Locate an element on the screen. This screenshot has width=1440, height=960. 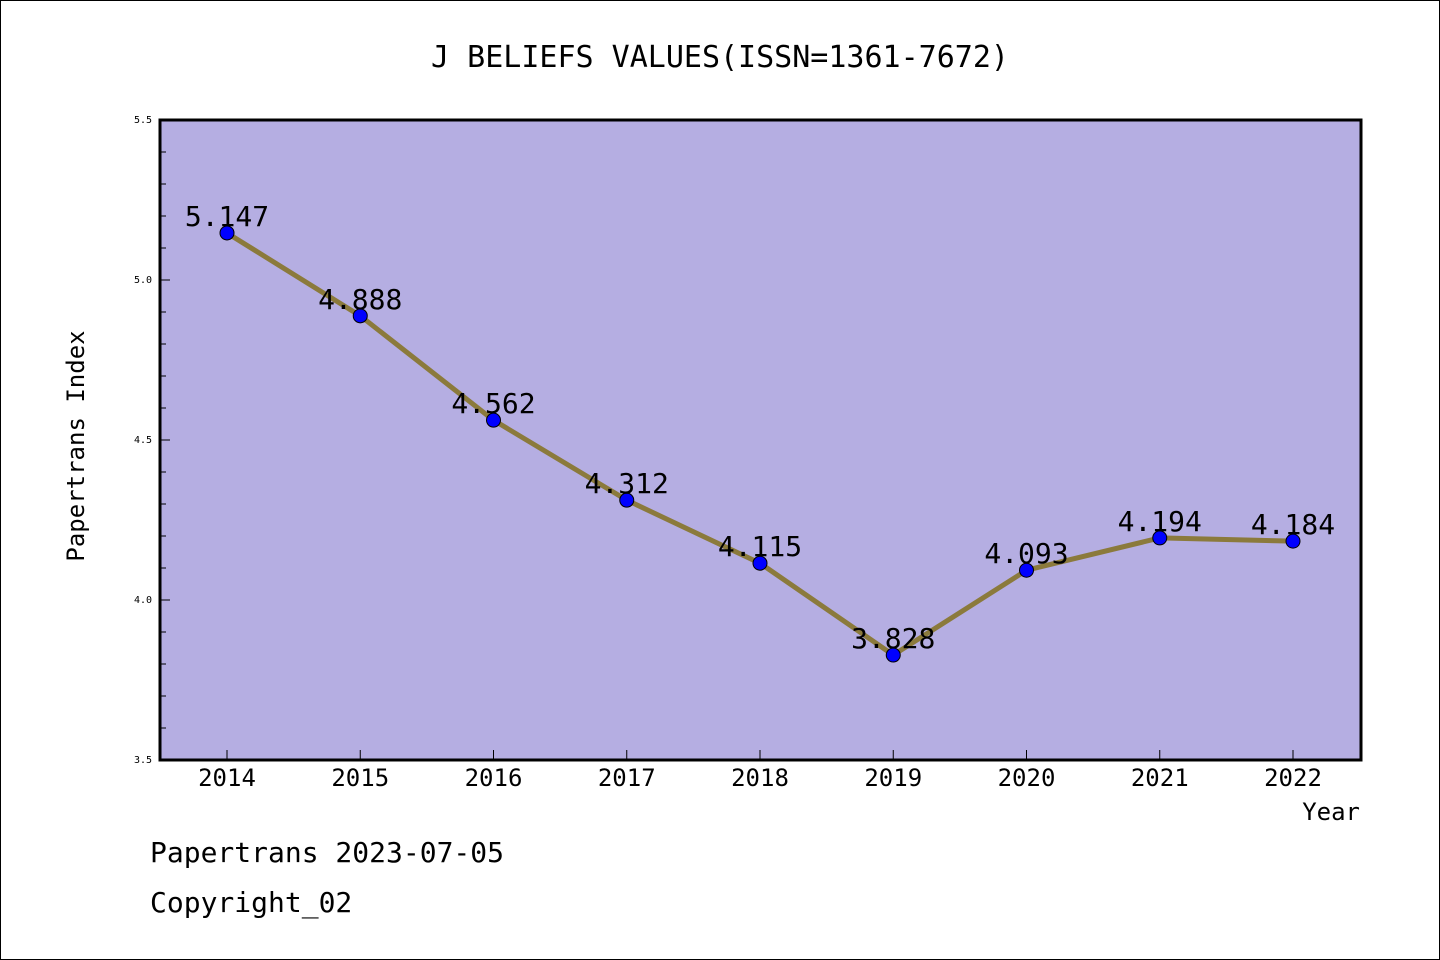
x-tick-label: 2022 is located at coordinates (1293, 778).